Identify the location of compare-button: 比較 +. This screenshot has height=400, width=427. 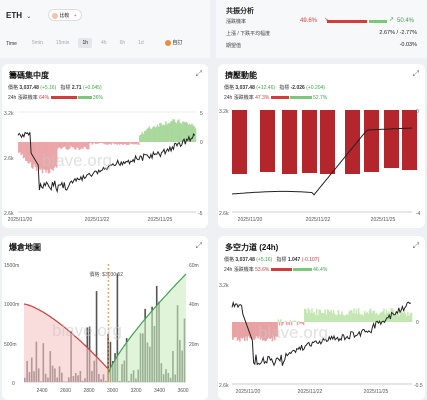
(65, 15).